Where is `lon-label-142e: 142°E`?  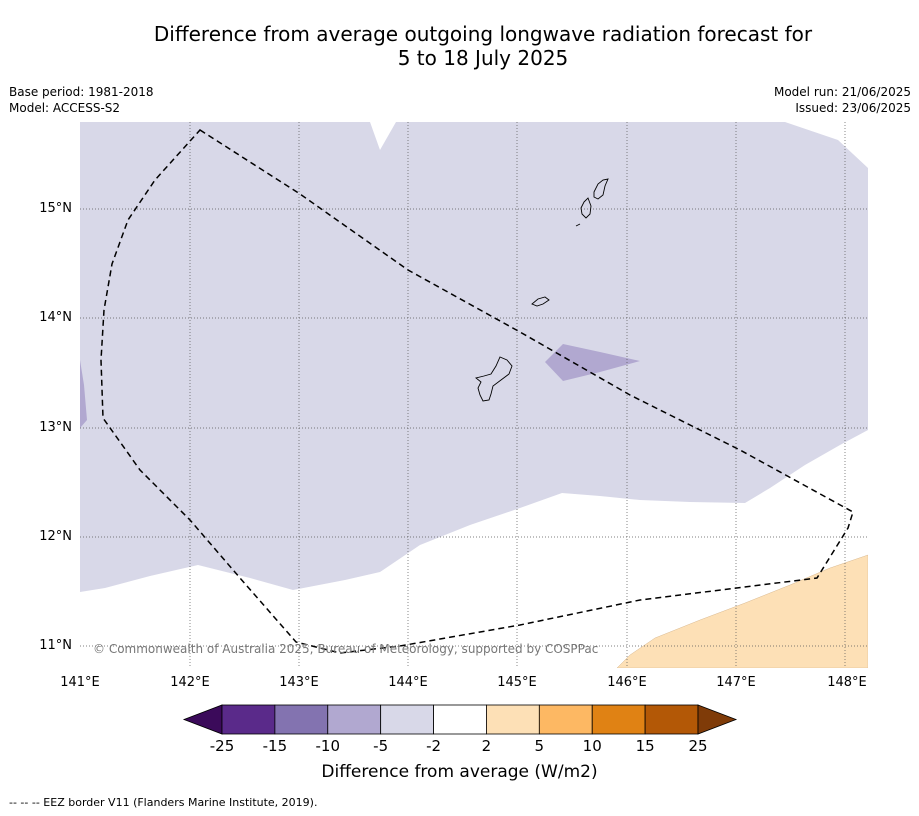 lon-label-142e: 142°E is located at coordinates (190, 682).